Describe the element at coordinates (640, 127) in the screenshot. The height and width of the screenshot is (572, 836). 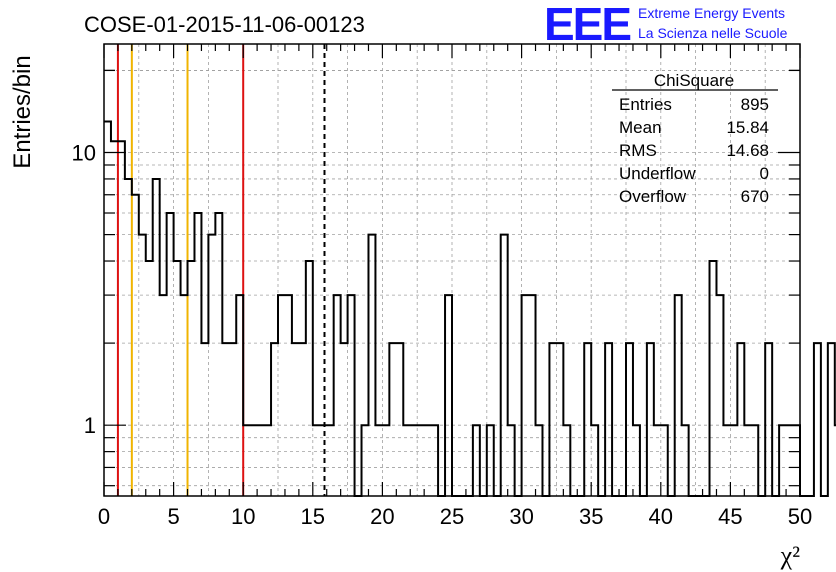
I see `stats-row-label: Mean` at that location.